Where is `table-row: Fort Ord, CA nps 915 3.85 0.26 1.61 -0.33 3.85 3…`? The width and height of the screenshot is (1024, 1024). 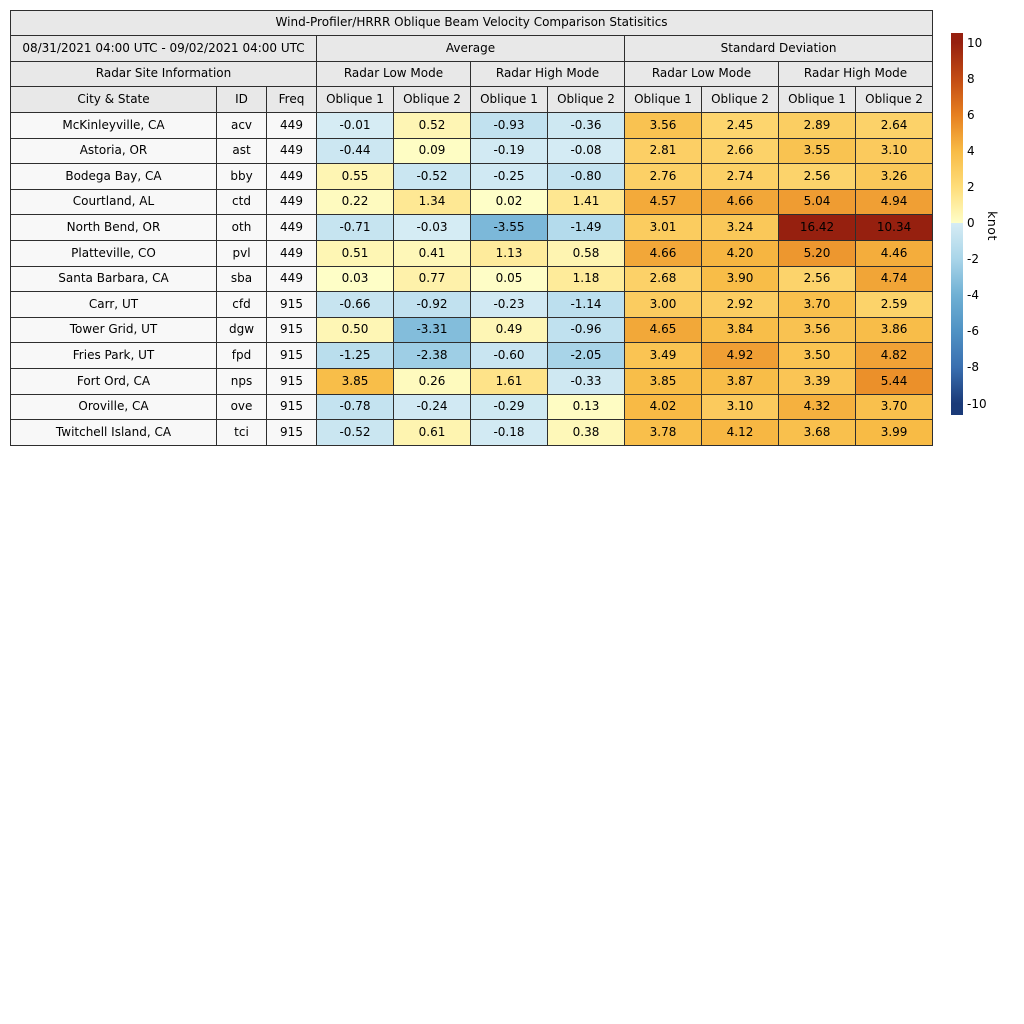 table-row: Fort Ord, CA nps 915 3.85 0.26 1.61 -0.33 3.85 3… is located at coordinates (472, 381).